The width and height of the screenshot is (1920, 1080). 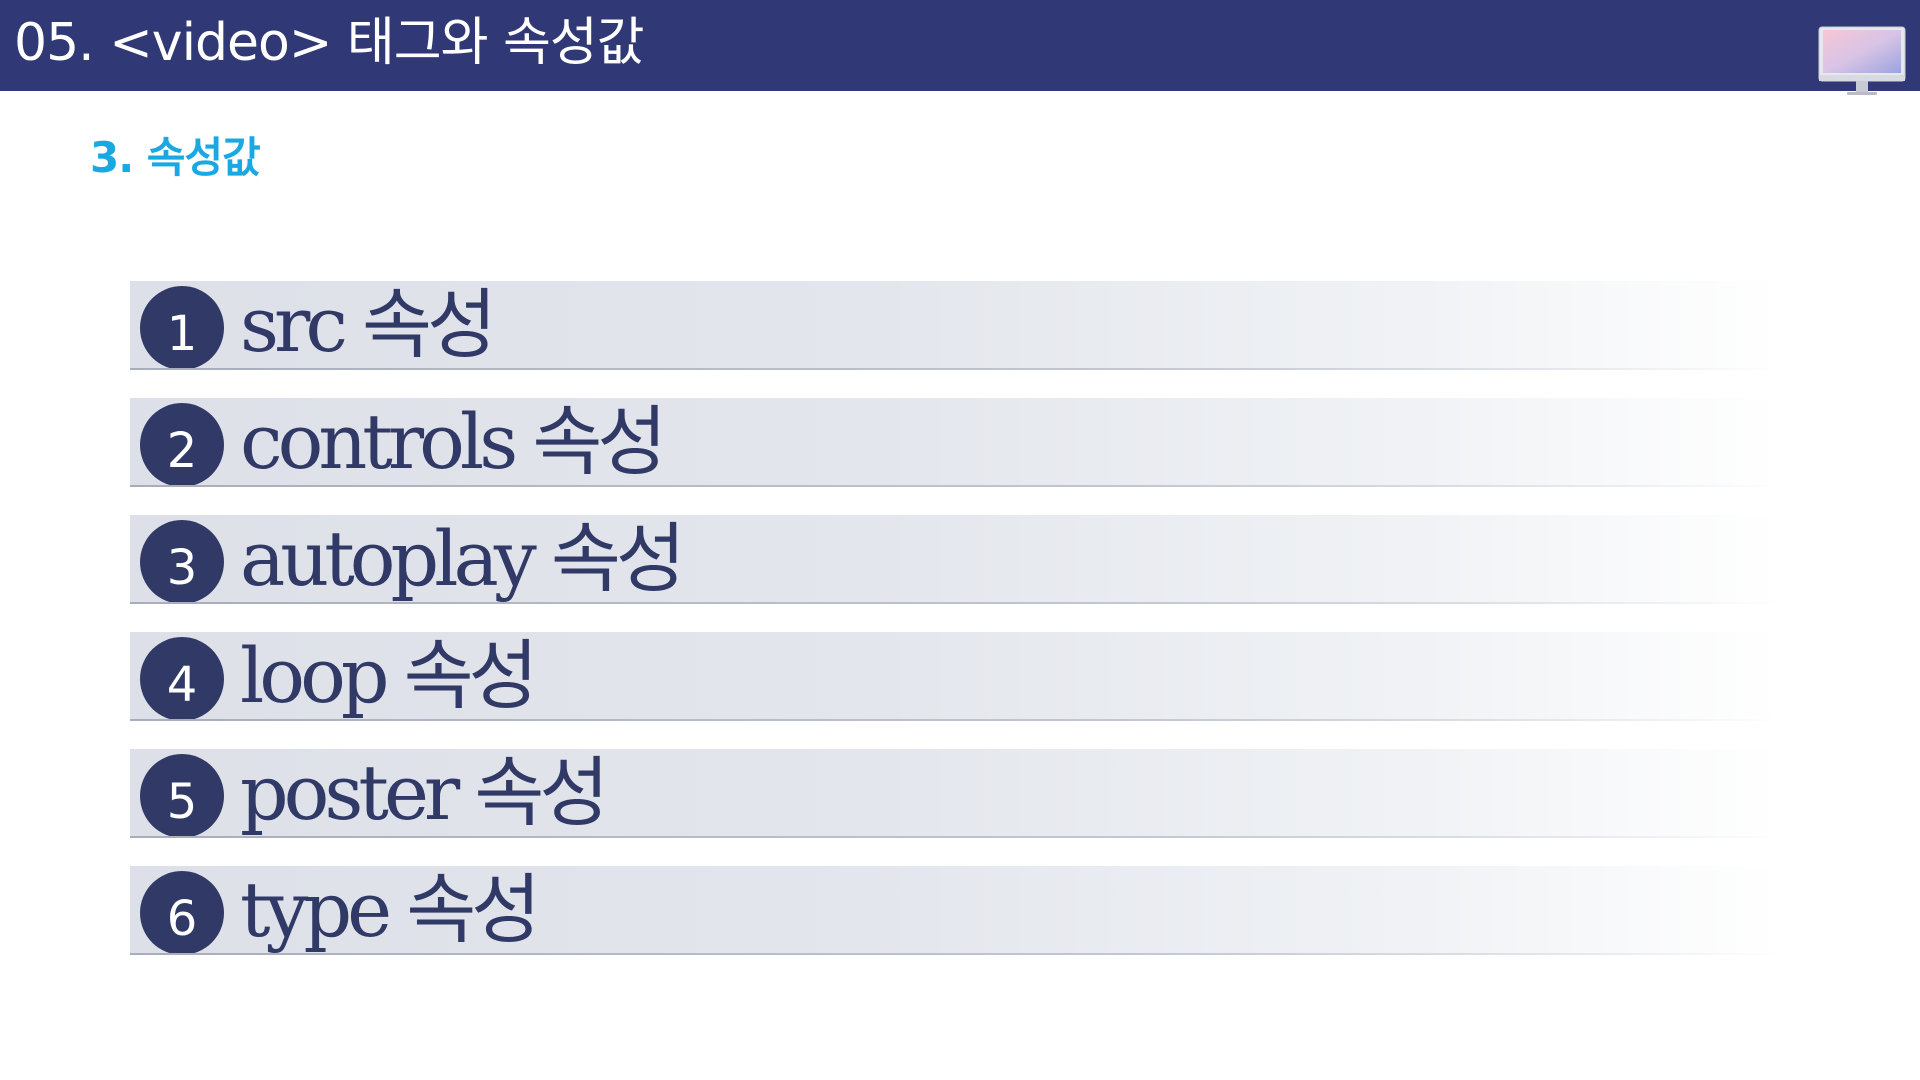 I want to click on header-bar: 05. <video> 태그와 속성값, so click(x=960, y=45).